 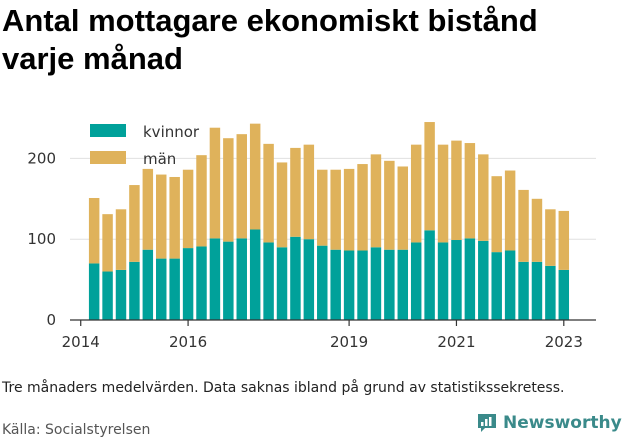 I want to click on legend-label-kvinnor: kvinnor, so click(x=171, y=132).